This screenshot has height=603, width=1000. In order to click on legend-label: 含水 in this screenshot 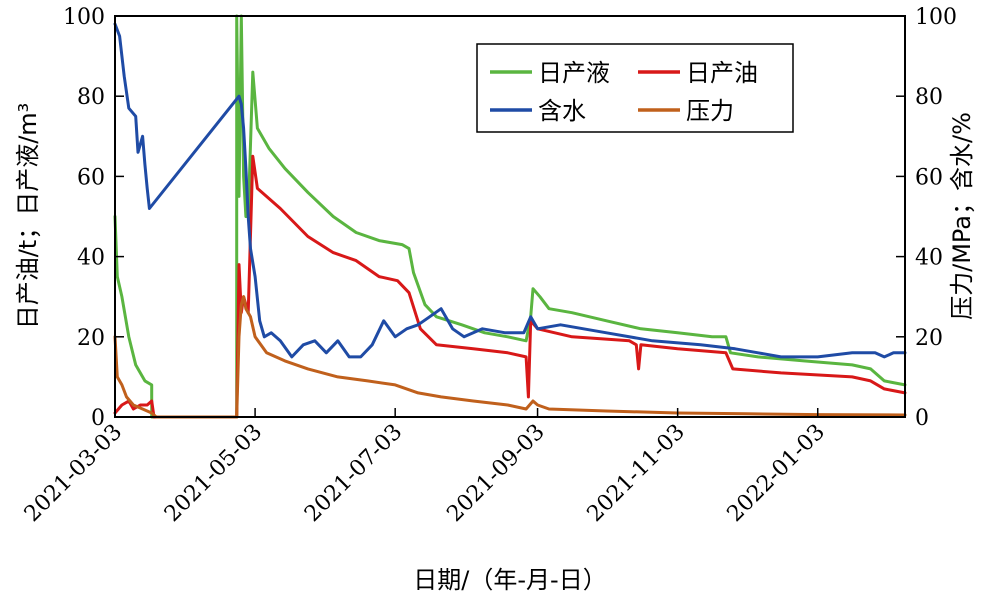, I will do `click(562, 111)`.